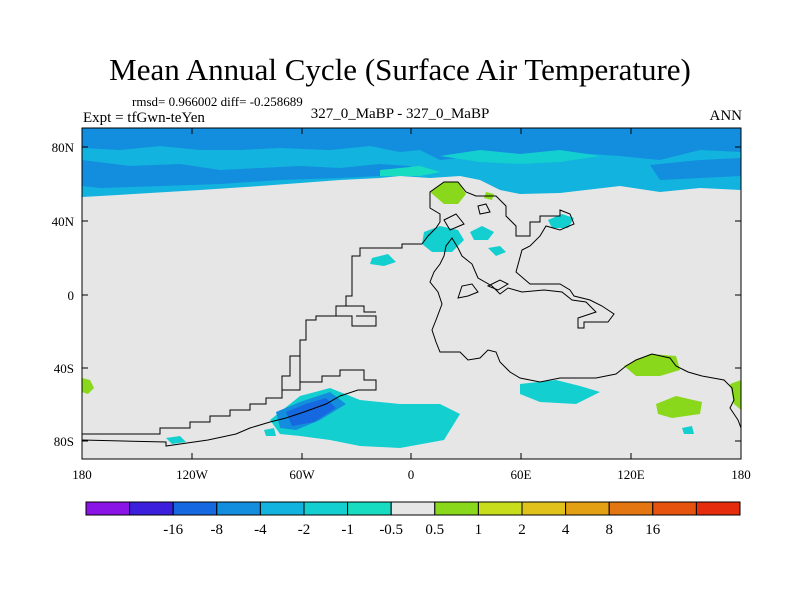  Describe the element at coordinates (304, 530) in the screenshot. I see `colorbar-label: -2` at that location.